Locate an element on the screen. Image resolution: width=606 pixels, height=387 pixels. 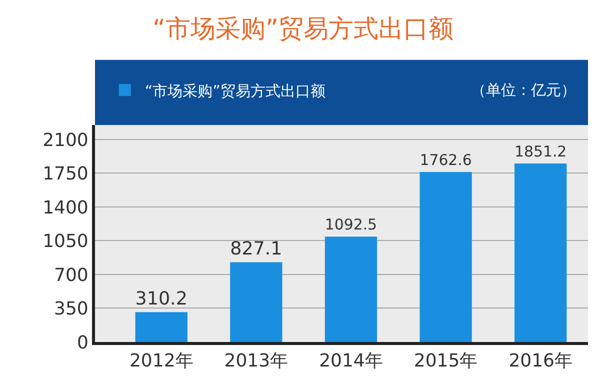
y-tick-label: 0 is located at coordinates (82, 343).